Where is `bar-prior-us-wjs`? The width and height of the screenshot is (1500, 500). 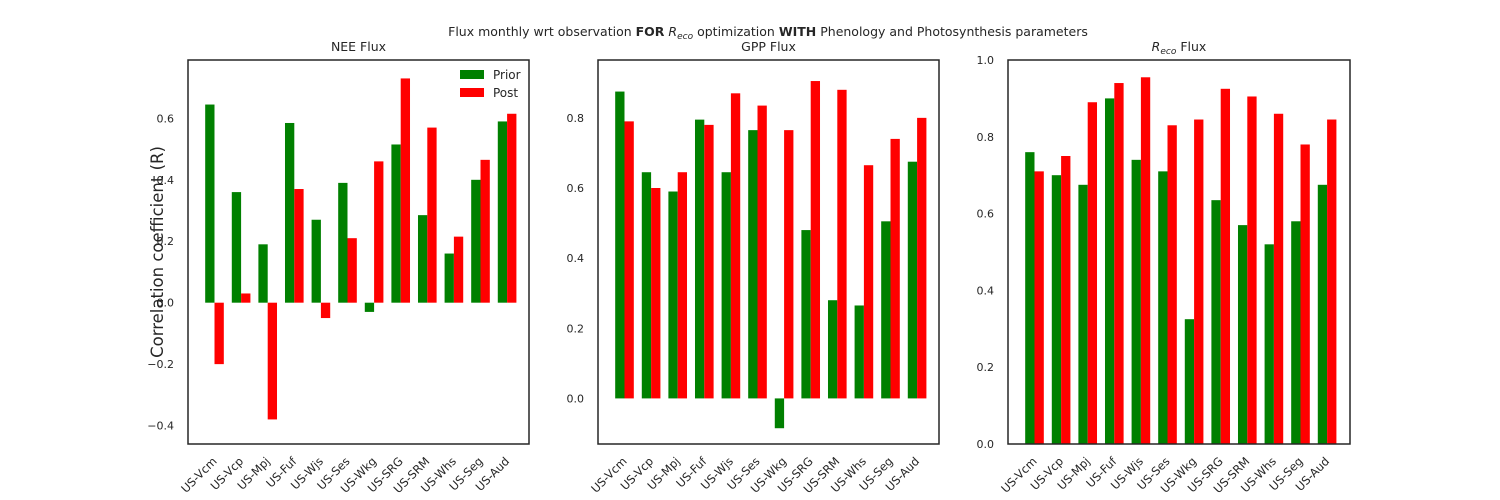 bar-prior-us-wjs is located at coordinates (726, 285).